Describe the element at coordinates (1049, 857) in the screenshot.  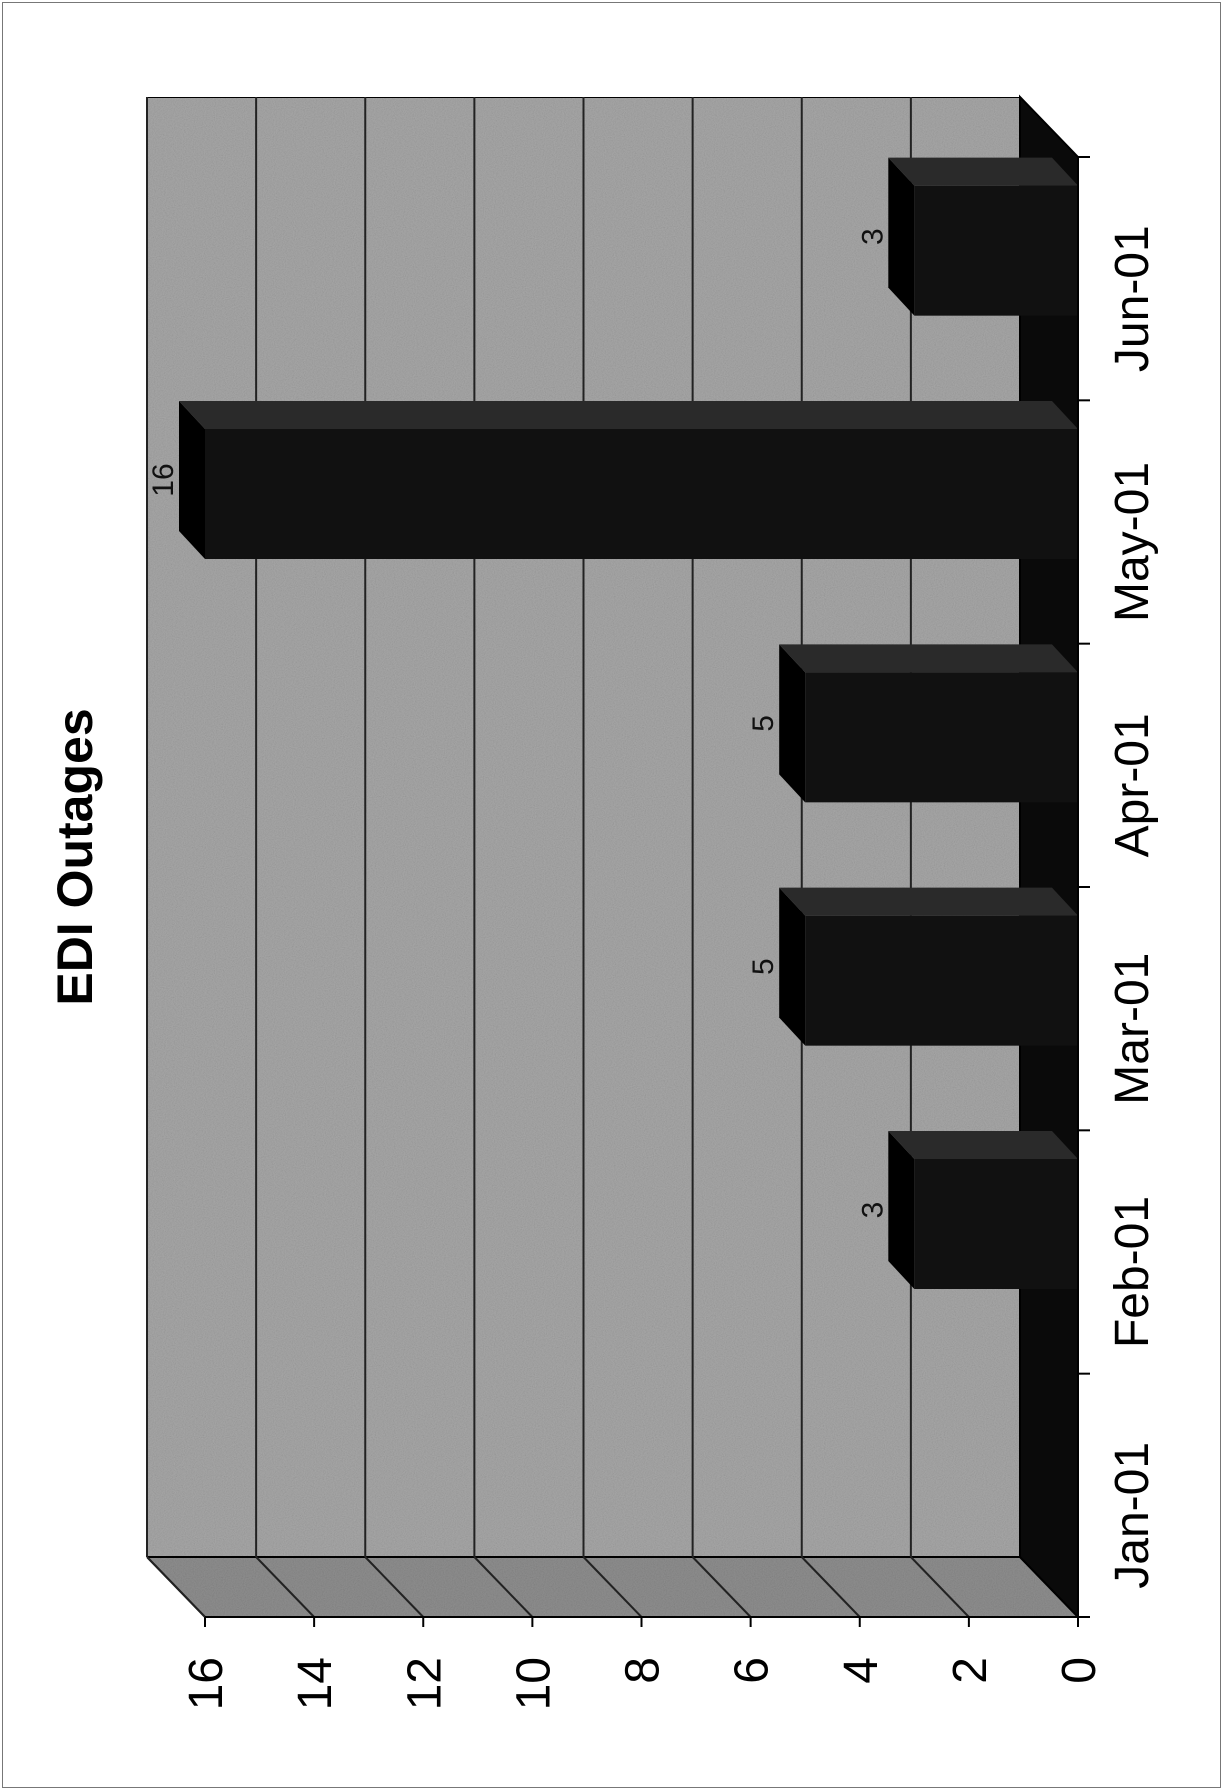
I see `floor` at that location.